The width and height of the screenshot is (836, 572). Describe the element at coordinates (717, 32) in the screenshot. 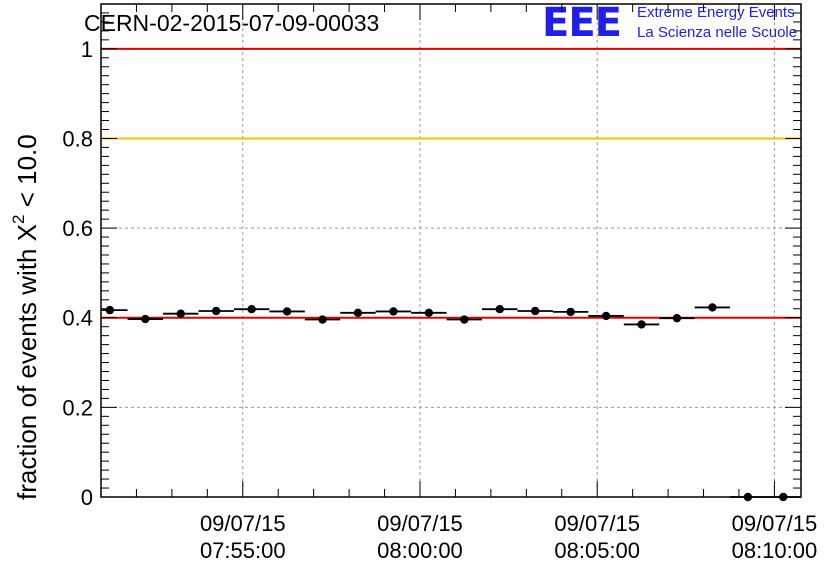

I see `brand-line-2: La Scienza nelle Scuole` at that location.